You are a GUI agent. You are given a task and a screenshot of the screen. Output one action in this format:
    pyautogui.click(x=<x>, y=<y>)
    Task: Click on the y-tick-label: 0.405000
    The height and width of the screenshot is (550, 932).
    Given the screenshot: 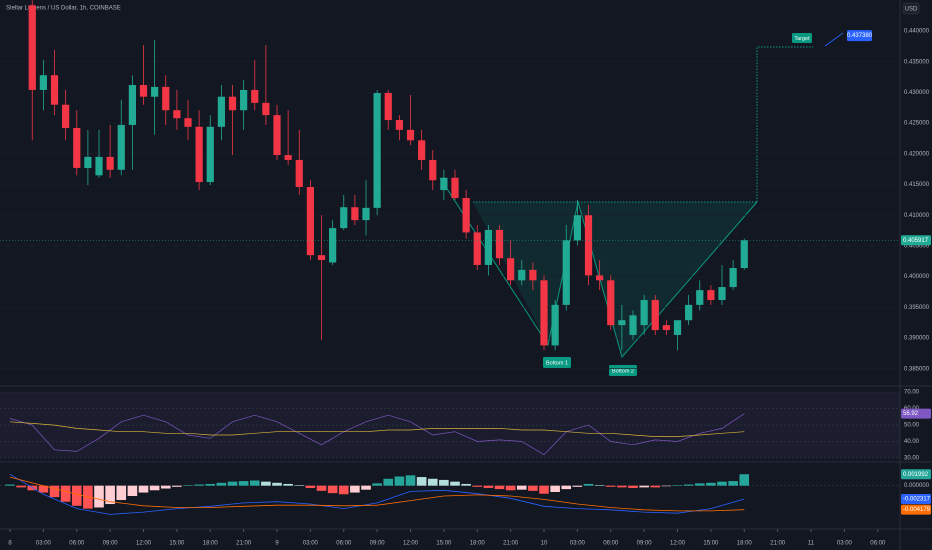 What is the action you would take?
    pyautogui.click(x=917, y=246)
    